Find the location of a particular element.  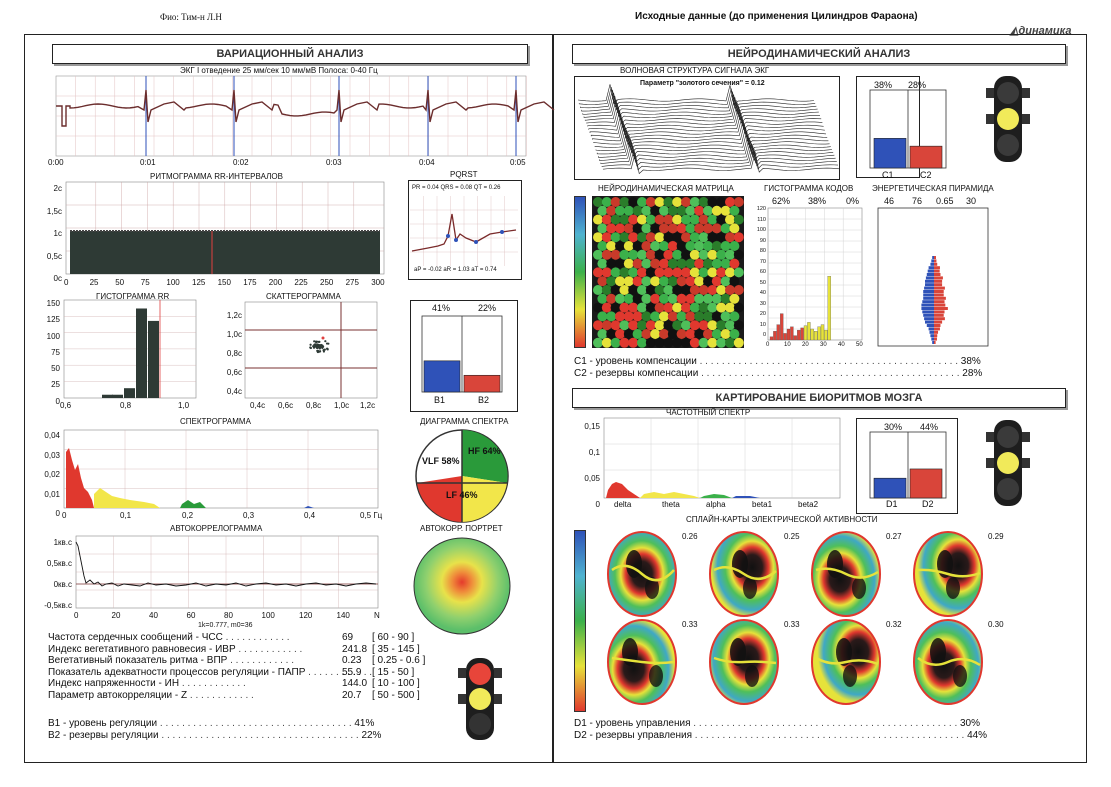

rhythmogram-chart is located at coordinates (225, 228).